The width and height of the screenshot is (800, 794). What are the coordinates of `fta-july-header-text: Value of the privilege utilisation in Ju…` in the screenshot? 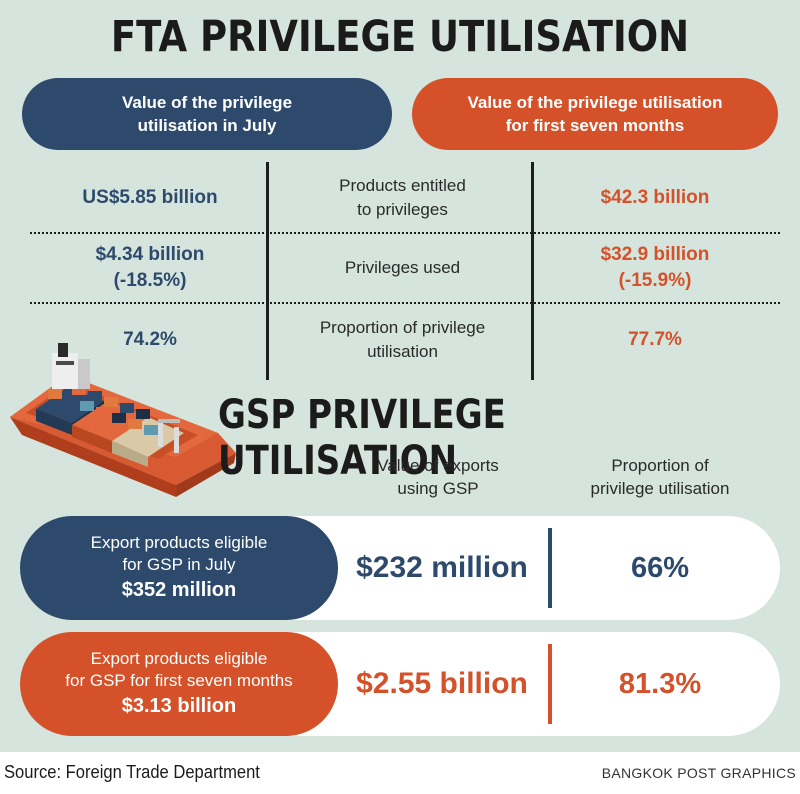 It's located at (207, 114).